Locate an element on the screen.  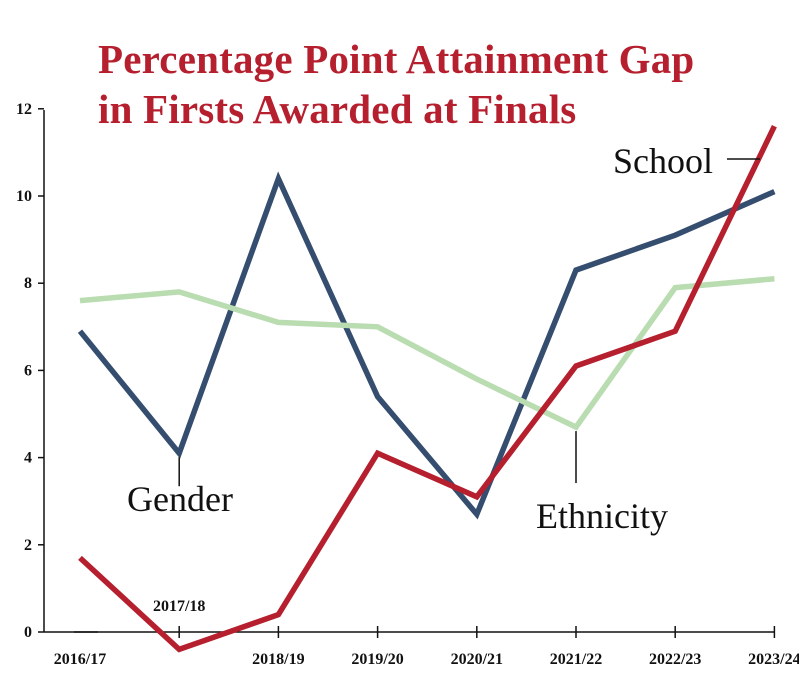
x-tick-label: 2018/19 is located at coordinates (278, 659).